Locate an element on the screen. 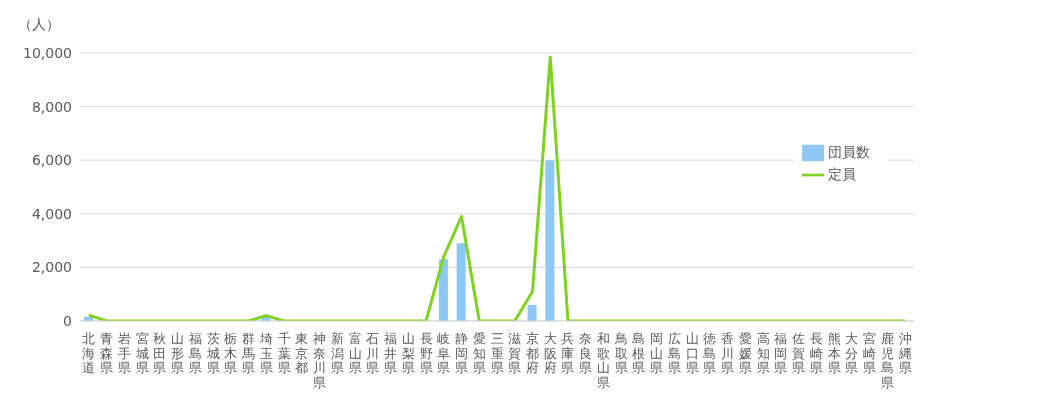 This screenshot has height=395, width=1039. x-tick-label: 福岡県 is located at coordinates (781, 353).